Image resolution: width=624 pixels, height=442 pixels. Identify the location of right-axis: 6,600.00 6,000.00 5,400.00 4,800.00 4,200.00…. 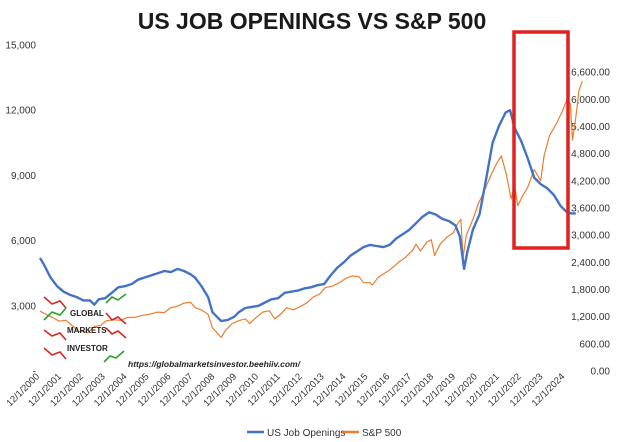
(590, 223).